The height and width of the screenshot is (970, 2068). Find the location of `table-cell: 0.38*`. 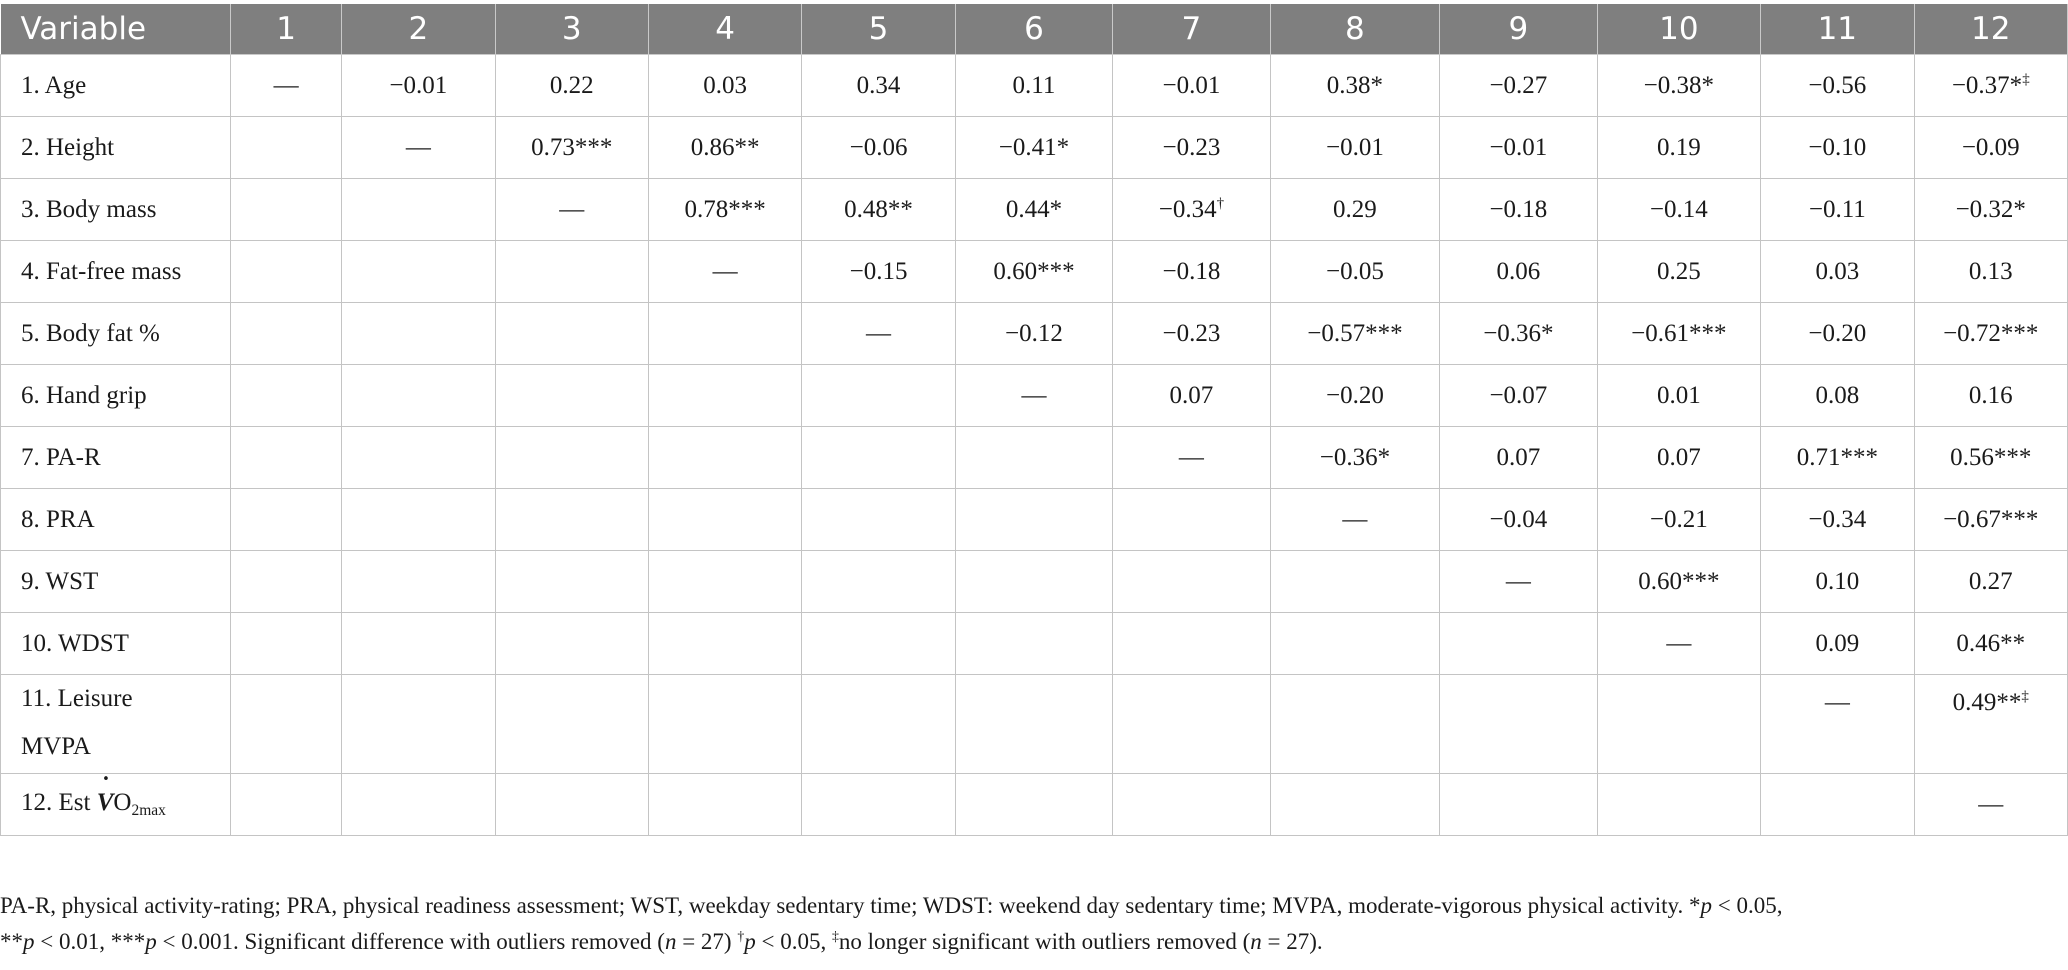

table-cell: 0.38* is located at coordinates (1355, 85).